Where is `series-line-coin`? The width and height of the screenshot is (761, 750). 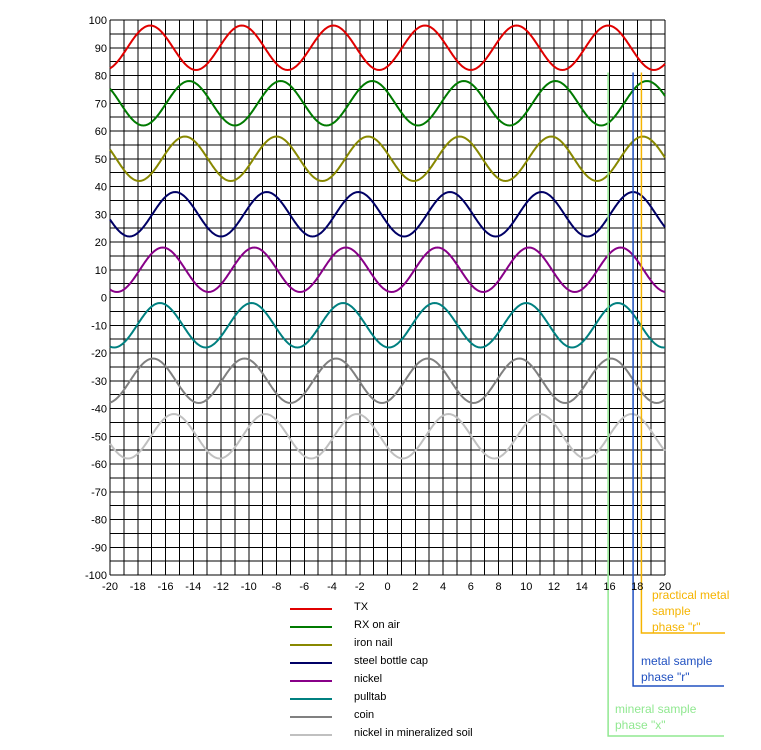 series-line-coin is located at coordinates (387, 380).